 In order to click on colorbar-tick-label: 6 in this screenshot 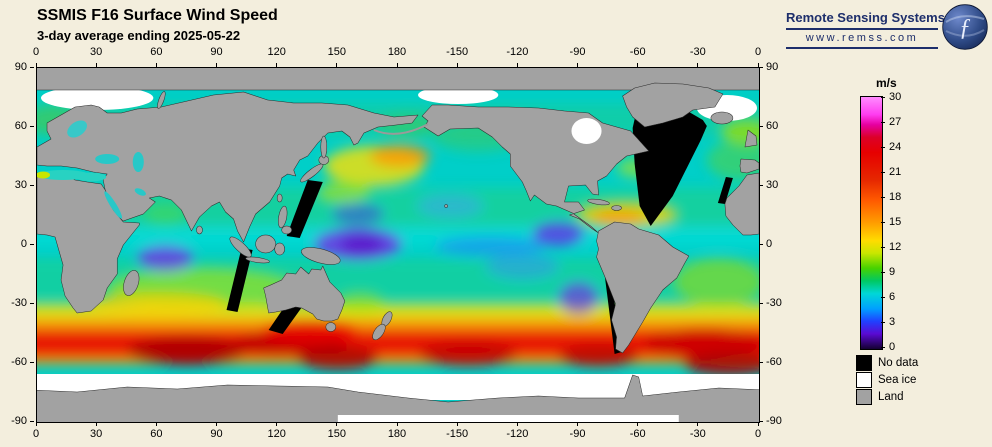, I will do `click(892, 297)`.